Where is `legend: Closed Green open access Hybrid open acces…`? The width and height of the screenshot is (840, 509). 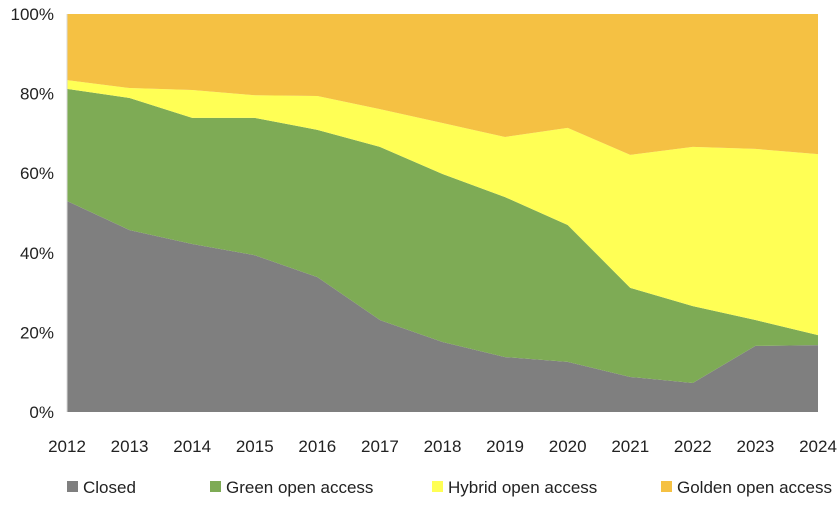
legend: Closed Green open access Hybrid open acces… is located at coordinates (449, 487).